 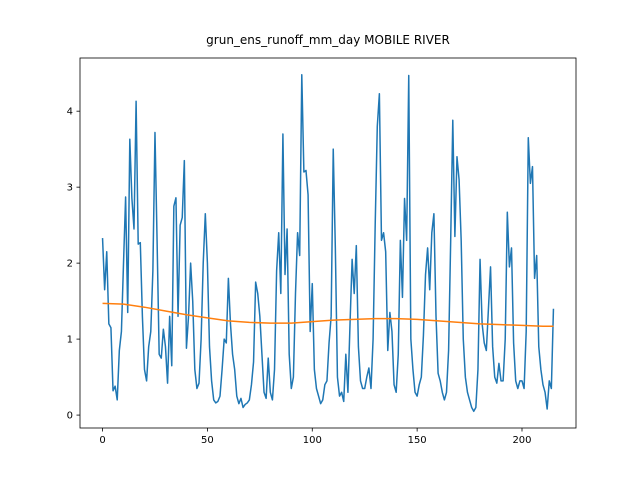 What do you see at coordinates (328, 314) in the screenshot?
I see `data-line` at bounding box center [328, 314].